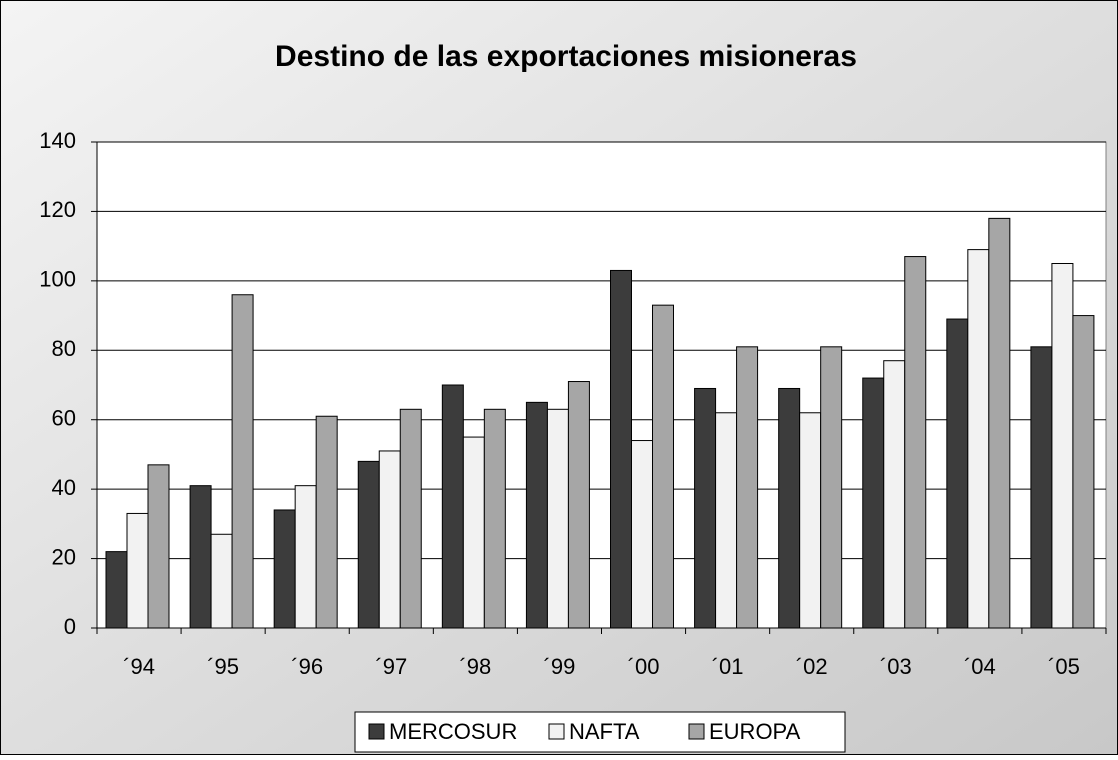 Image resolution: width=1118 pixels, height=760 pixels. I want to click on y-tick-label: 60, so click(64, 418).